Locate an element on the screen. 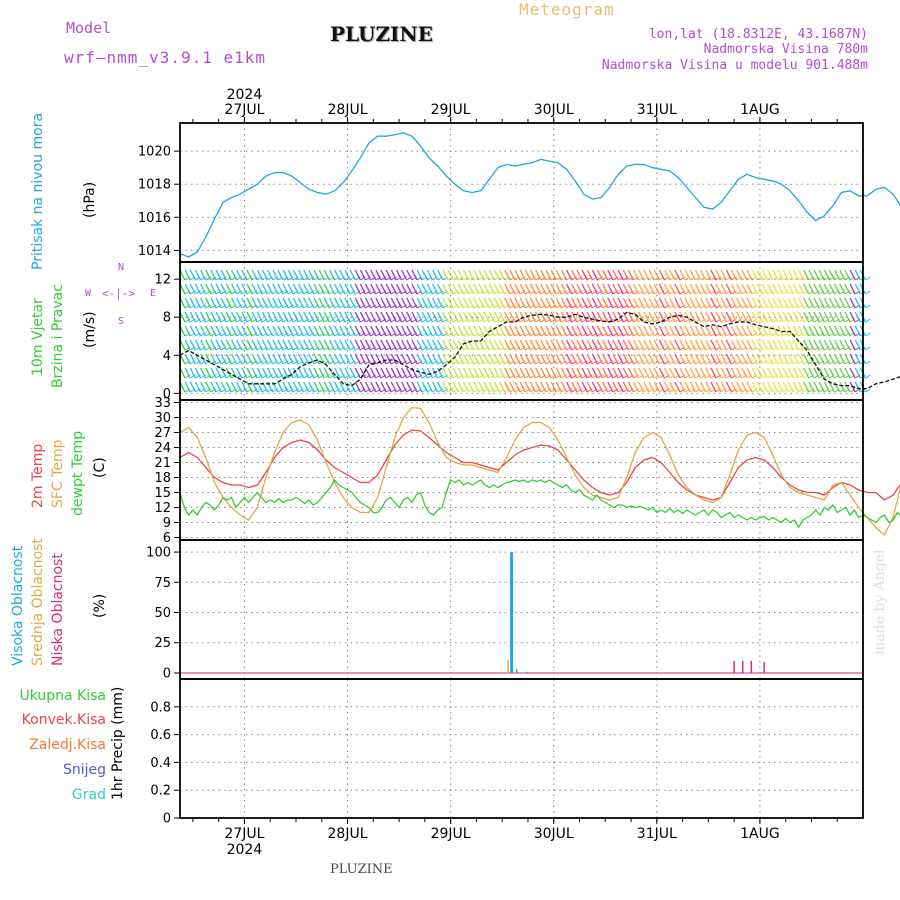 The width and height of the screenshot is (900, 900). bar is located at coordinates (517, 671).